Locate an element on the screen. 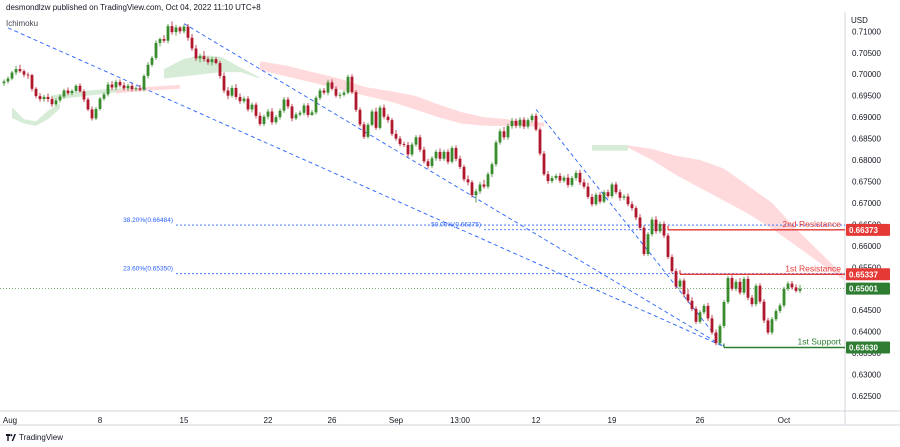 The height and width of the screenshot is (447, 900). x-tick-label: 12 is located at coordinates (536, 420).